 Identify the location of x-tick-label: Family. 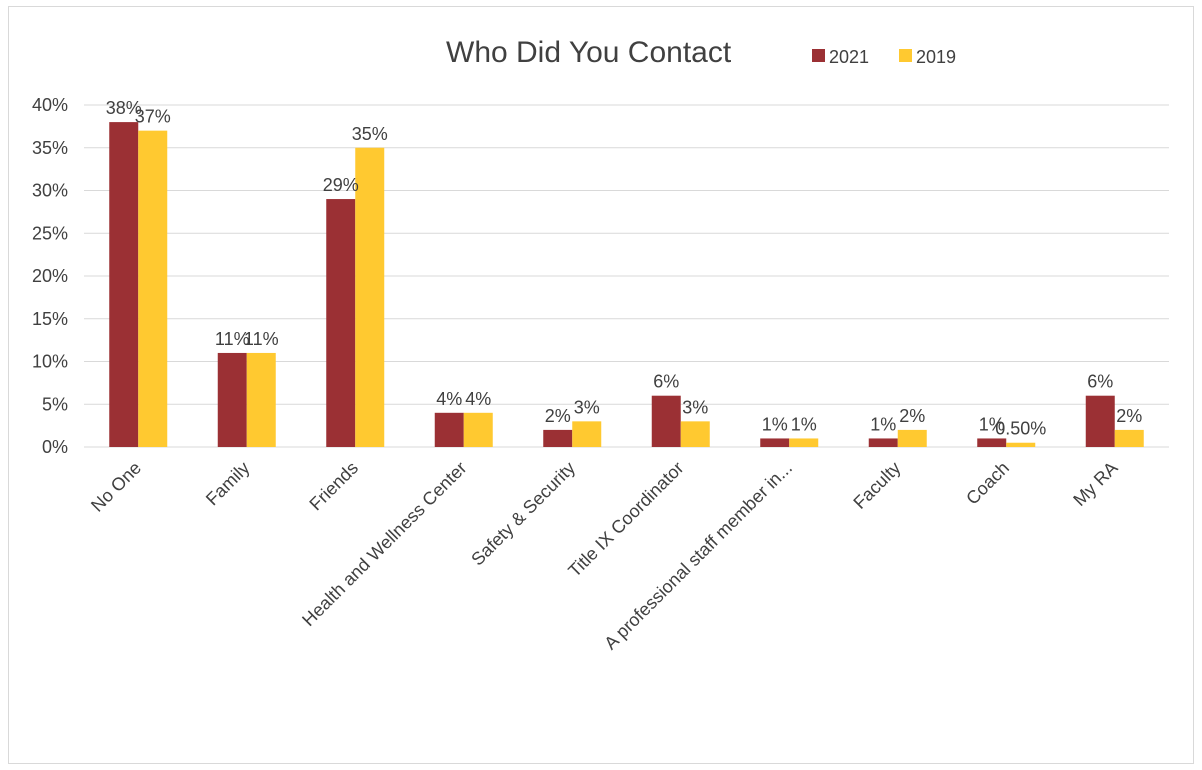
(228, 484).